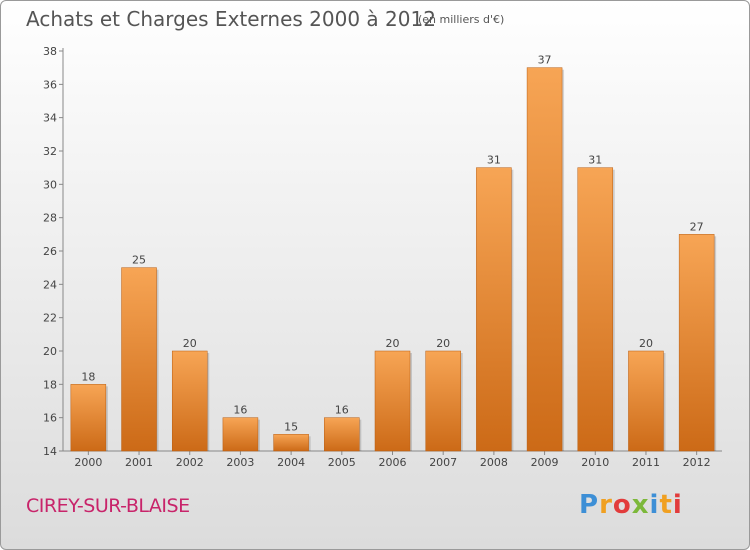 Image resolution: width=750 pixels, height=550 pixels. What do you see at coordinates (589, 505) in the screenshot?
I see `logo-letter: P` at bounding box center [589, 505].